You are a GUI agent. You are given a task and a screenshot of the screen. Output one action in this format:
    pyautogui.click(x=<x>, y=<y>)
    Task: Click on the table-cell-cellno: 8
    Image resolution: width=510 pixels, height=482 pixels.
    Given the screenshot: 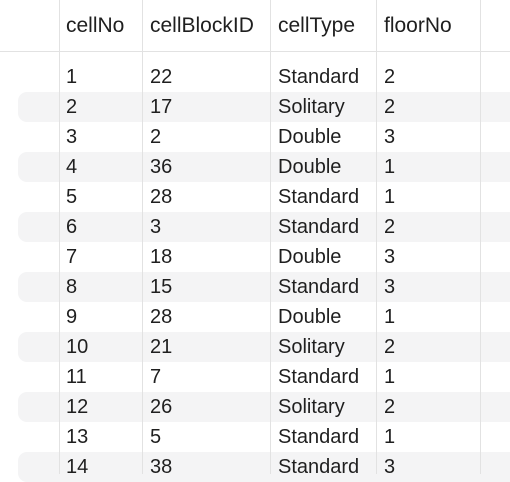 What is the action you would take?
    pyautogui.click(x=72, y=287)
    